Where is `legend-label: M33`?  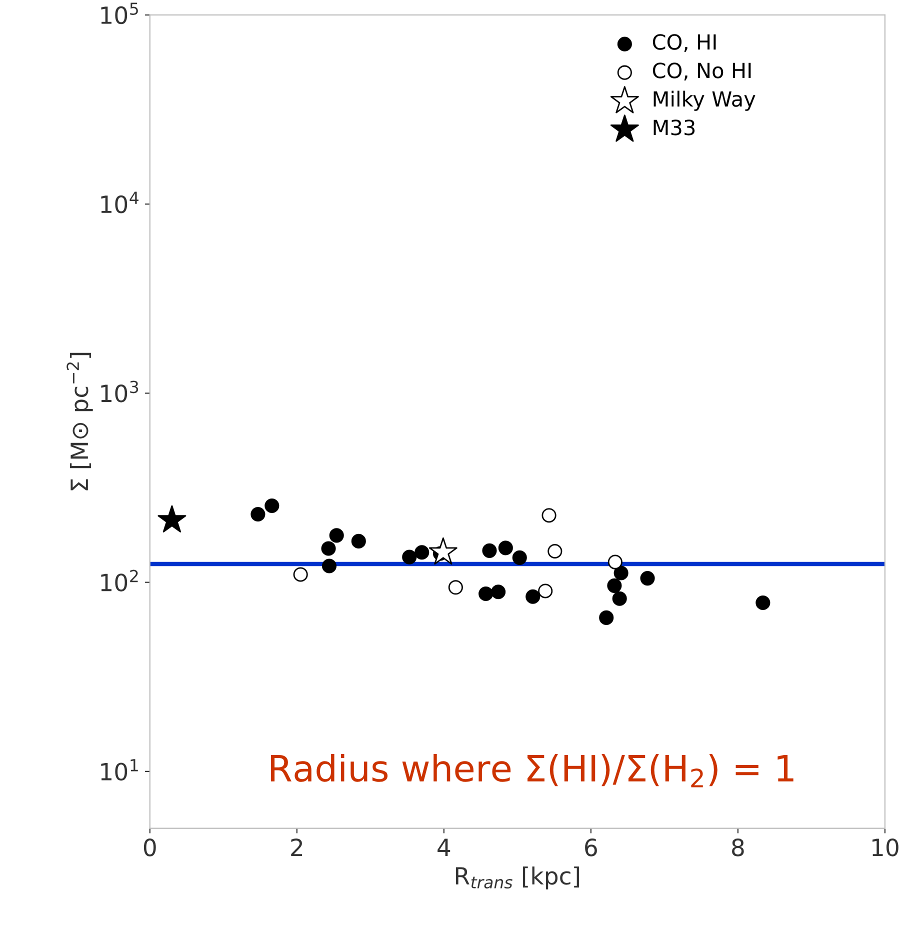 legend-label: M33 is located at coordinates (674, 128).